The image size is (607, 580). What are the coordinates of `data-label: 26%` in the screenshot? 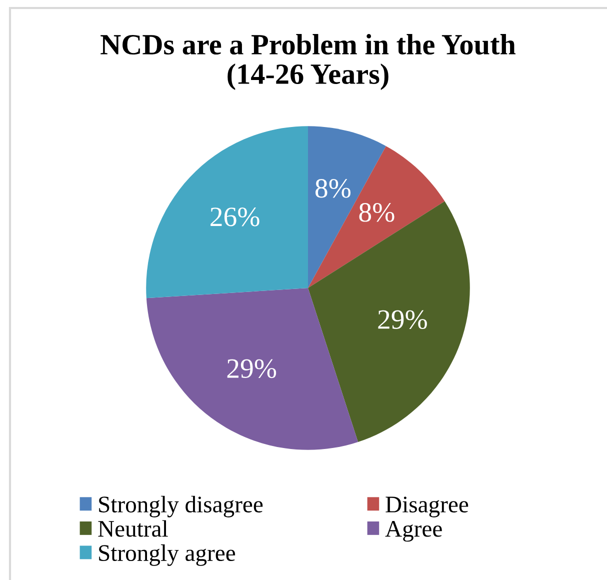 It's located at (235, 216).